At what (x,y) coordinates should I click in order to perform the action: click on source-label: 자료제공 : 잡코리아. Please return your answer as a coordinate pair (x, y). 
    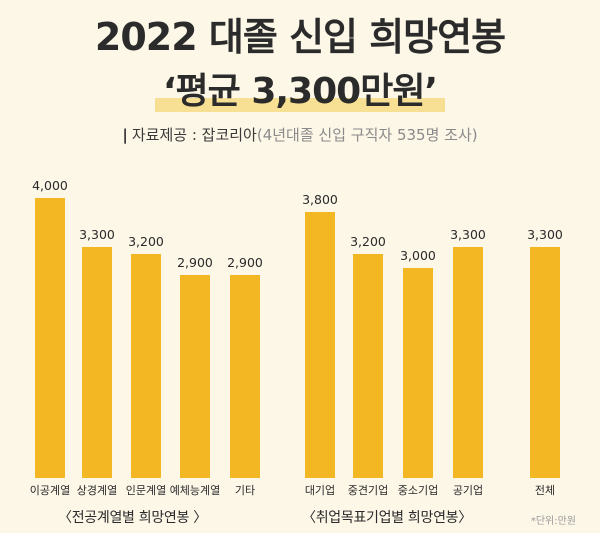
    Looking at the image, I should click on (194, 135).